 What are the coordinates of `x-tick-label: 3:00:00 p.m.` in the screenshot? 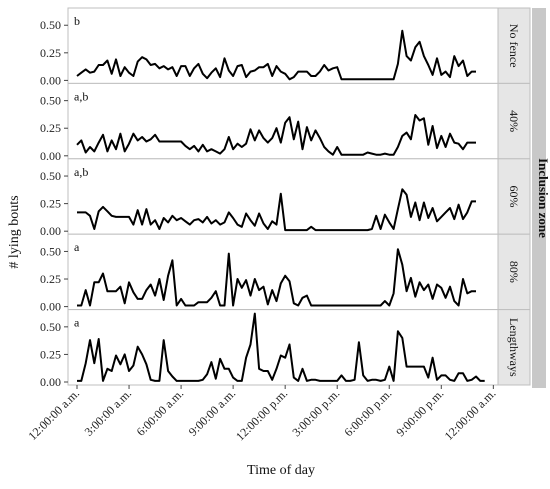 It's located at (315, 412).